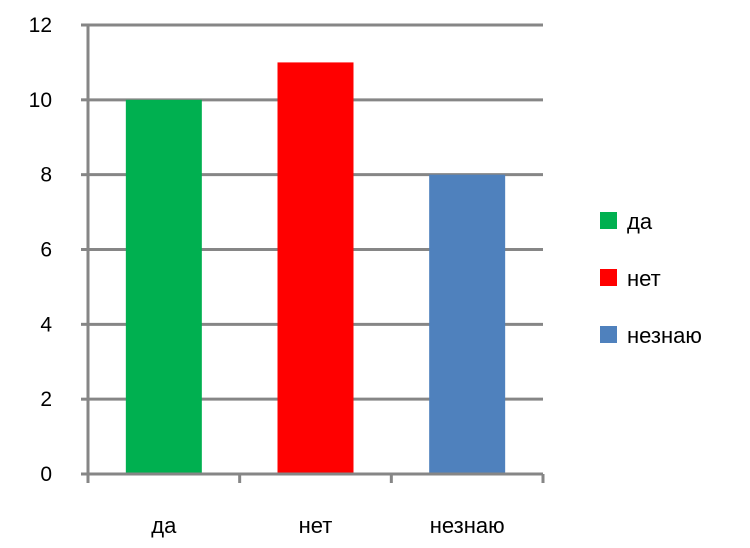 The height and width of the screenshot is (548, 750). What do you see at coordinates (46, 399) in the screenshot?
I see `y-tick-label: 2` at bounding box center [46, 399].